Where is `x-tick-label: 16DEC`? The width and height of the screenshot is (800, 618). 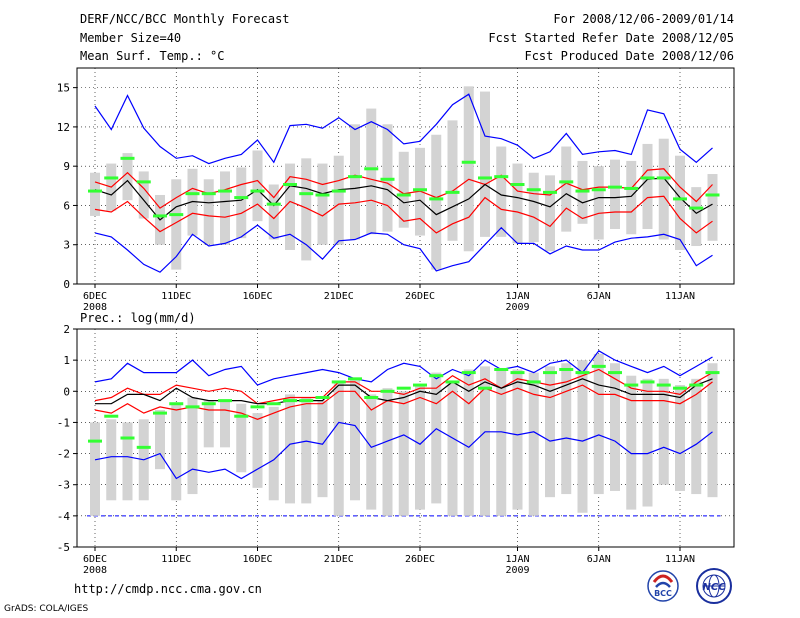 x-tick-label: 16DEC is located at coordinates (257, 296).